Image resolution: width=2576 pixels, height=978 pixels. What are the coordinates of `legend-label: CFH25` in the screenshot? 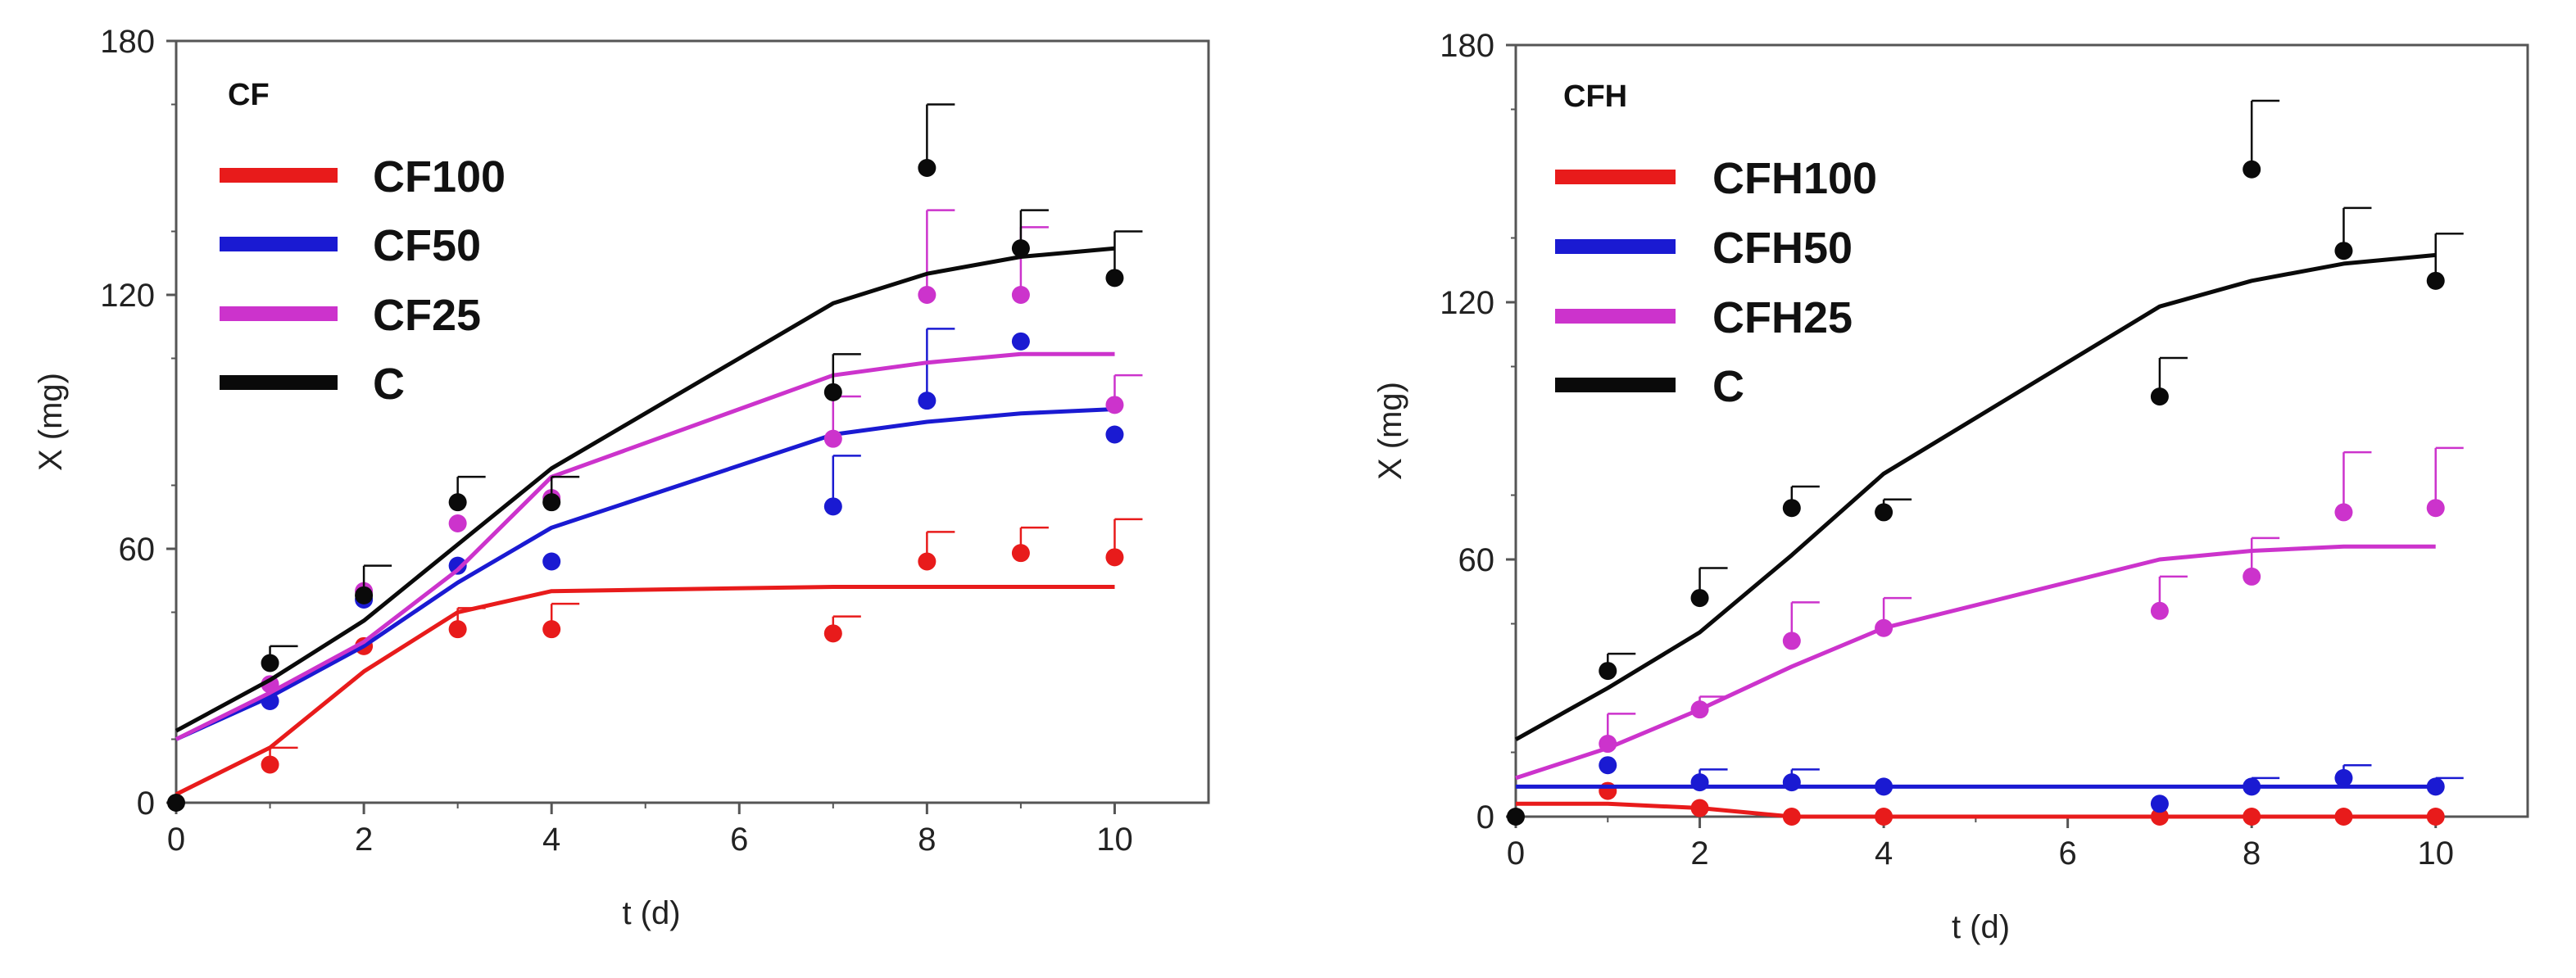 It's located at (1782, 317).